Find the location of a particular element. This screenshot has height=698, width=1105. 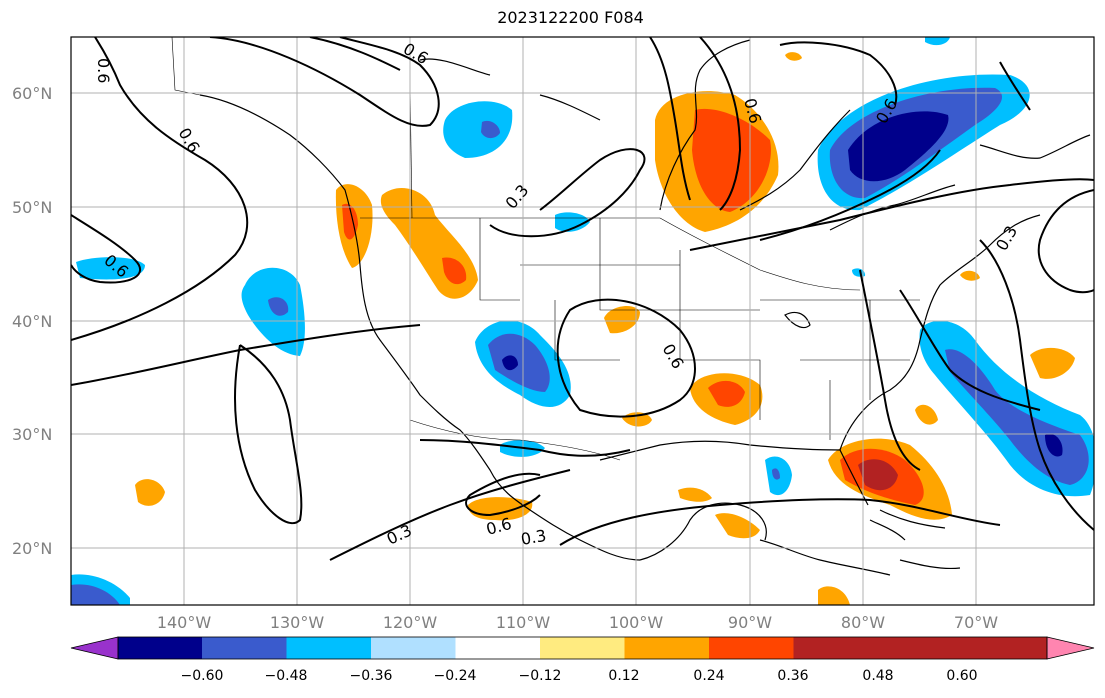

lon-label: 70°W is located at coordinates (976, 622).